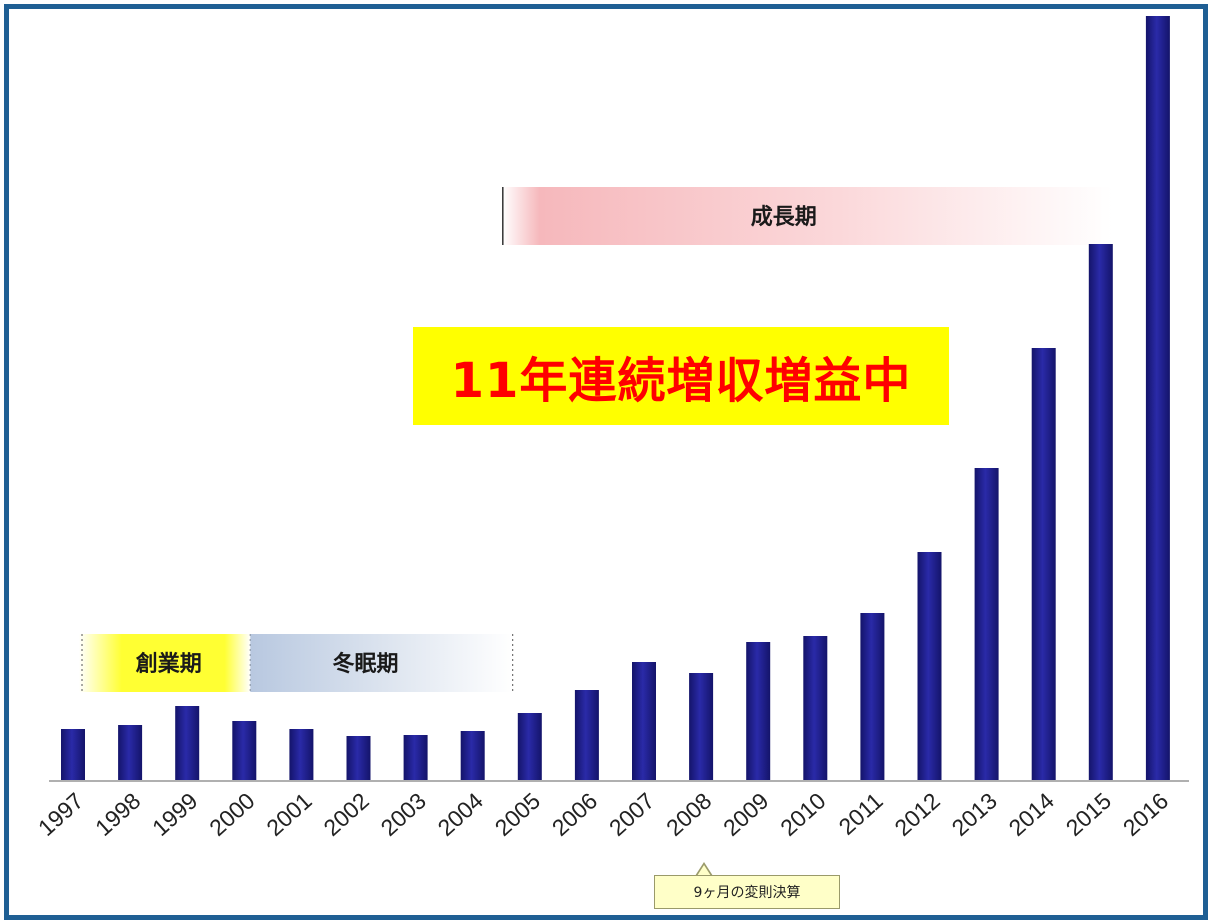 This screenshot has width=1214, height=922. Describe the element at coordinates (704, 870) in the screenshot. I see `note-pointer-fill` at that location.